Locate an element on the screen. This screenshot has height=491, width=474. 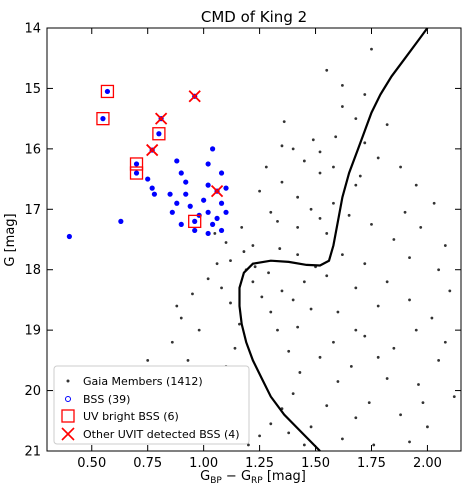
legend-gaia-label: Gaia Members (1412) is located at coordinates (143, 381).